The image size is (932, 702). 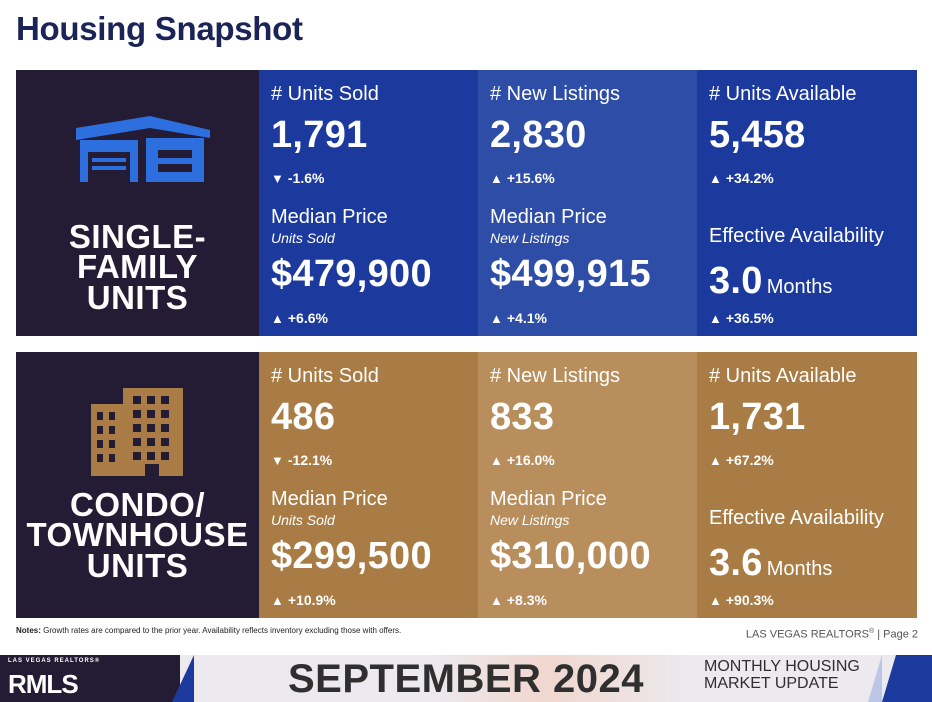 What do you see at coordinates (548, 217) in the screenshot?
I see `sf-median-price-listings-heading: Median Price` at bounding box center [548, 217].